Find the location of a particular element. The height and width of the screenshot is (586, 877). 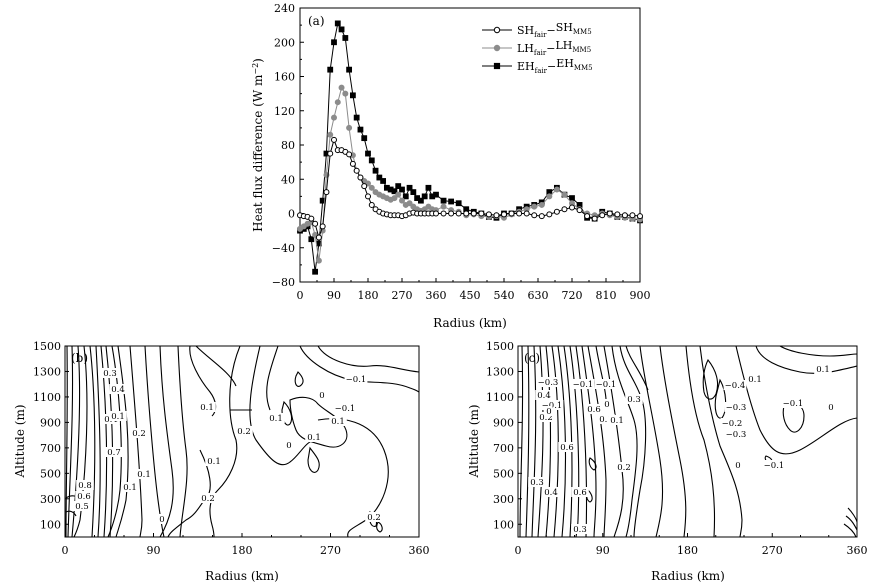

legend-label-part: EH is located at coordinates (526, 66).